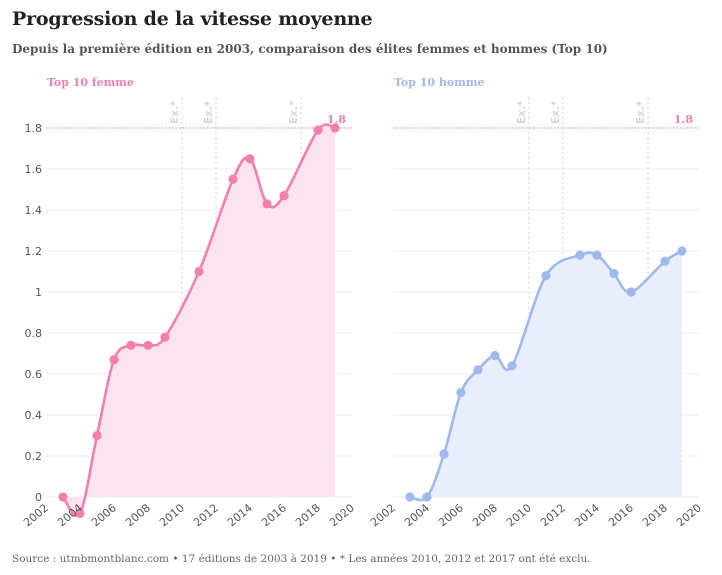 This screenshot has width=722, height=575. What do you see at coordinates (34, 374) in the screenshot?
I see `y-tick-label: 0.6` at bounding box center [34, 374].